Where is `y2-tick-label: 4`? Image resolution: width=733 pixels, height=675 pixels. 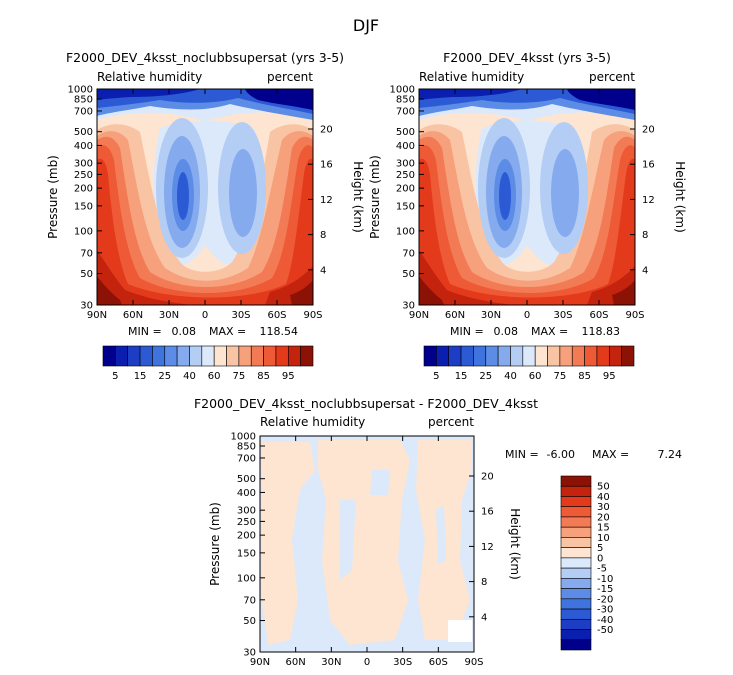
y2-tick-label: 4 is located at coordinates (323, 270).